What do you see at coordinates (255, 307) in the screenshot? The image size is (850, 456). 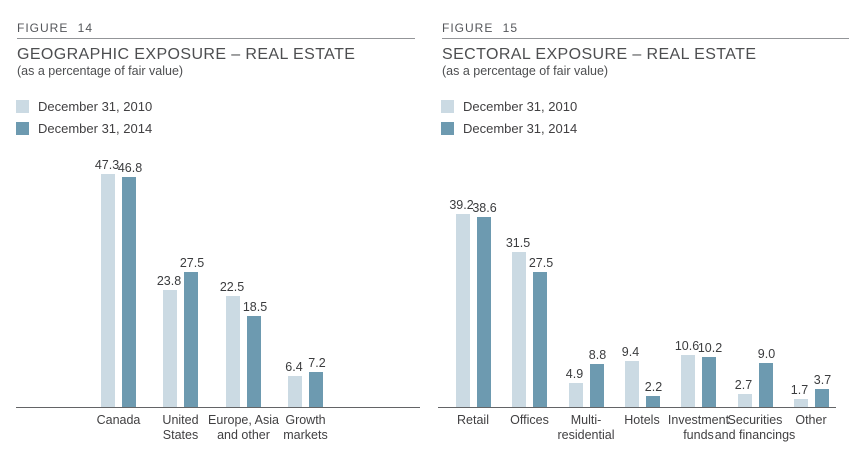 I see `bar-value-label: 18.5` at bounding box center [255, 307].